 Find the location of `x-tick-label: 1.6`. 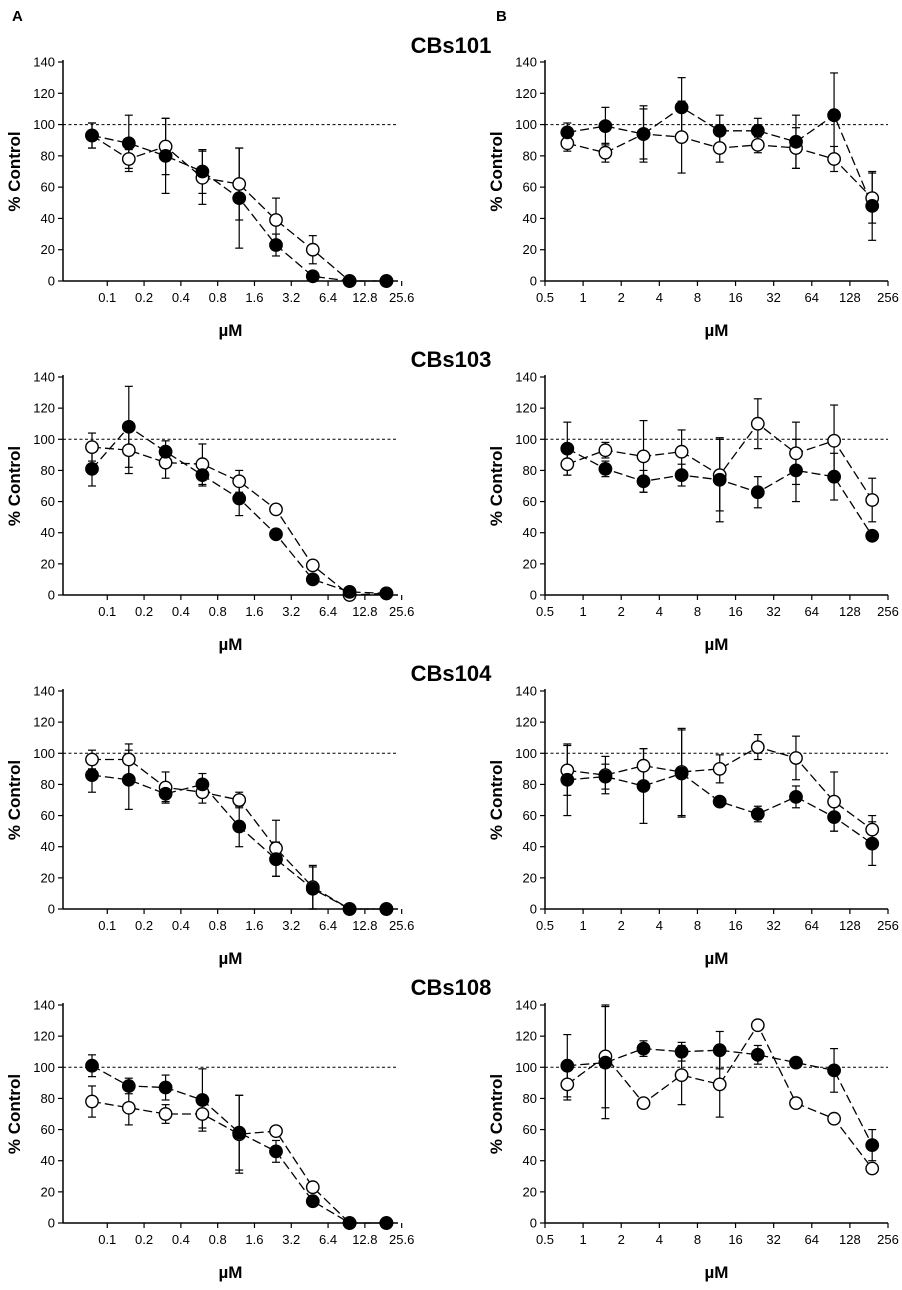

x-tick-label: 1.6 is located at coordinates (254, 925).